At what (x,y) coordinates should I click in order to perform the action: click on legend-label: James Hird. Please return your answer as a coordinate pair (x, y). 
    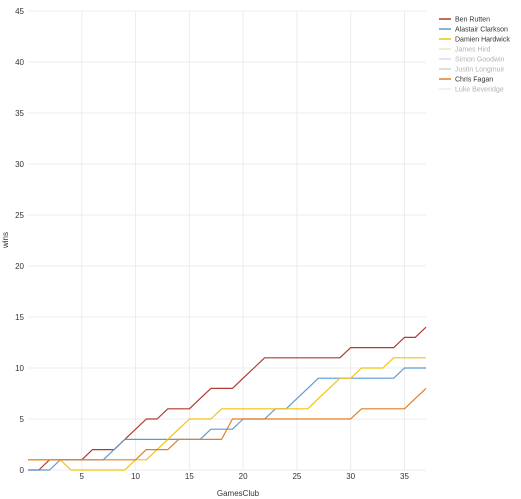
    Looking at the image, I should click on (473, 50).